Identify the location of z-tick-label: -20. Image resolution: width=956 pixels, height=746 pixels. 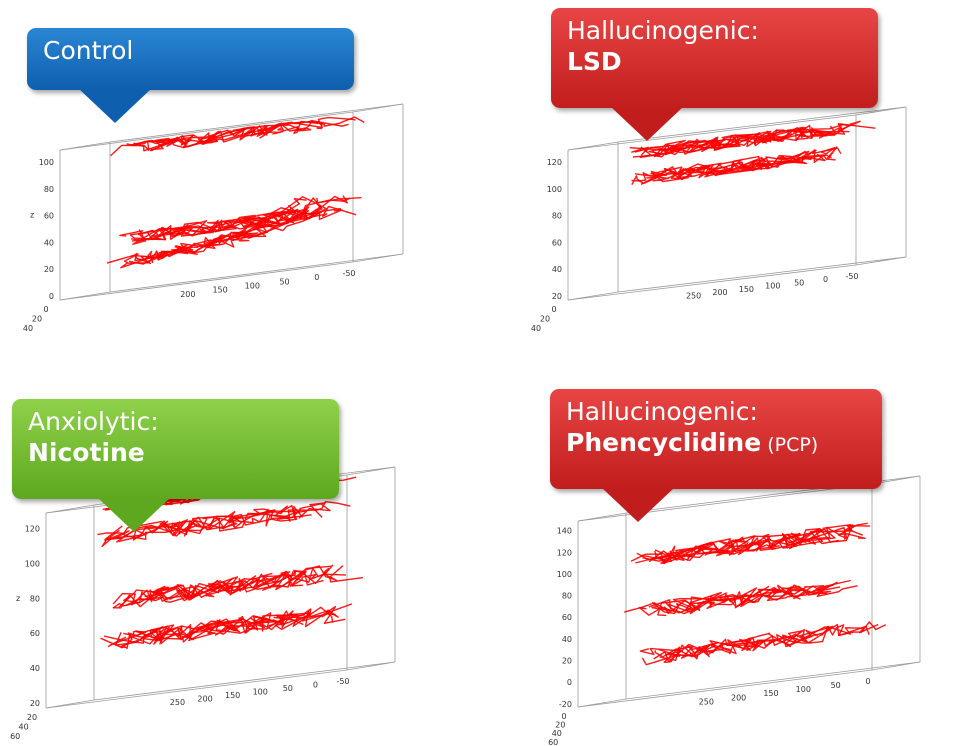
(565, 704).